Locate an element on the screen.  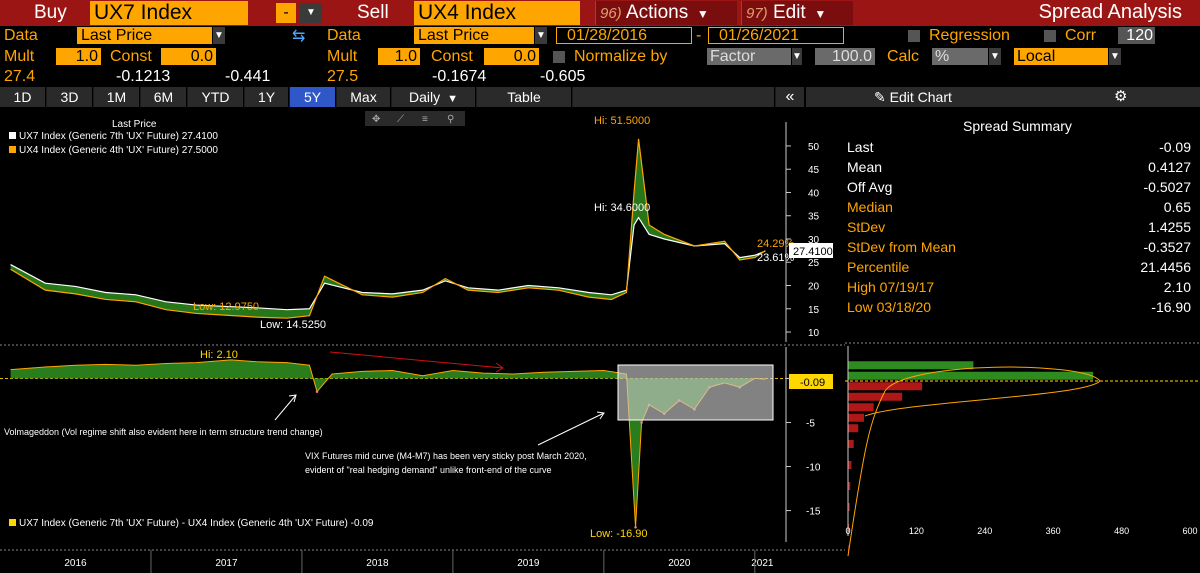
data-select-right: Last Price is located at coordinates (474, 35).